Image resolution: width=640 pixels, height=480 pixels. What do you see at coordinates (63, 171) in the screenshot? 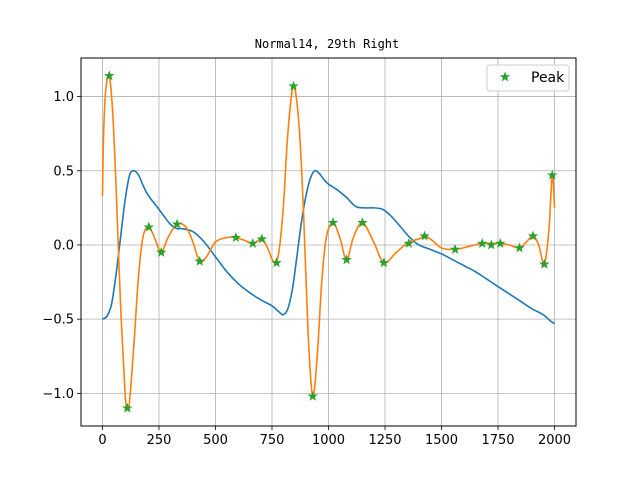
I see `y-tick-label: 0.5` at bounding box center [63, 171].